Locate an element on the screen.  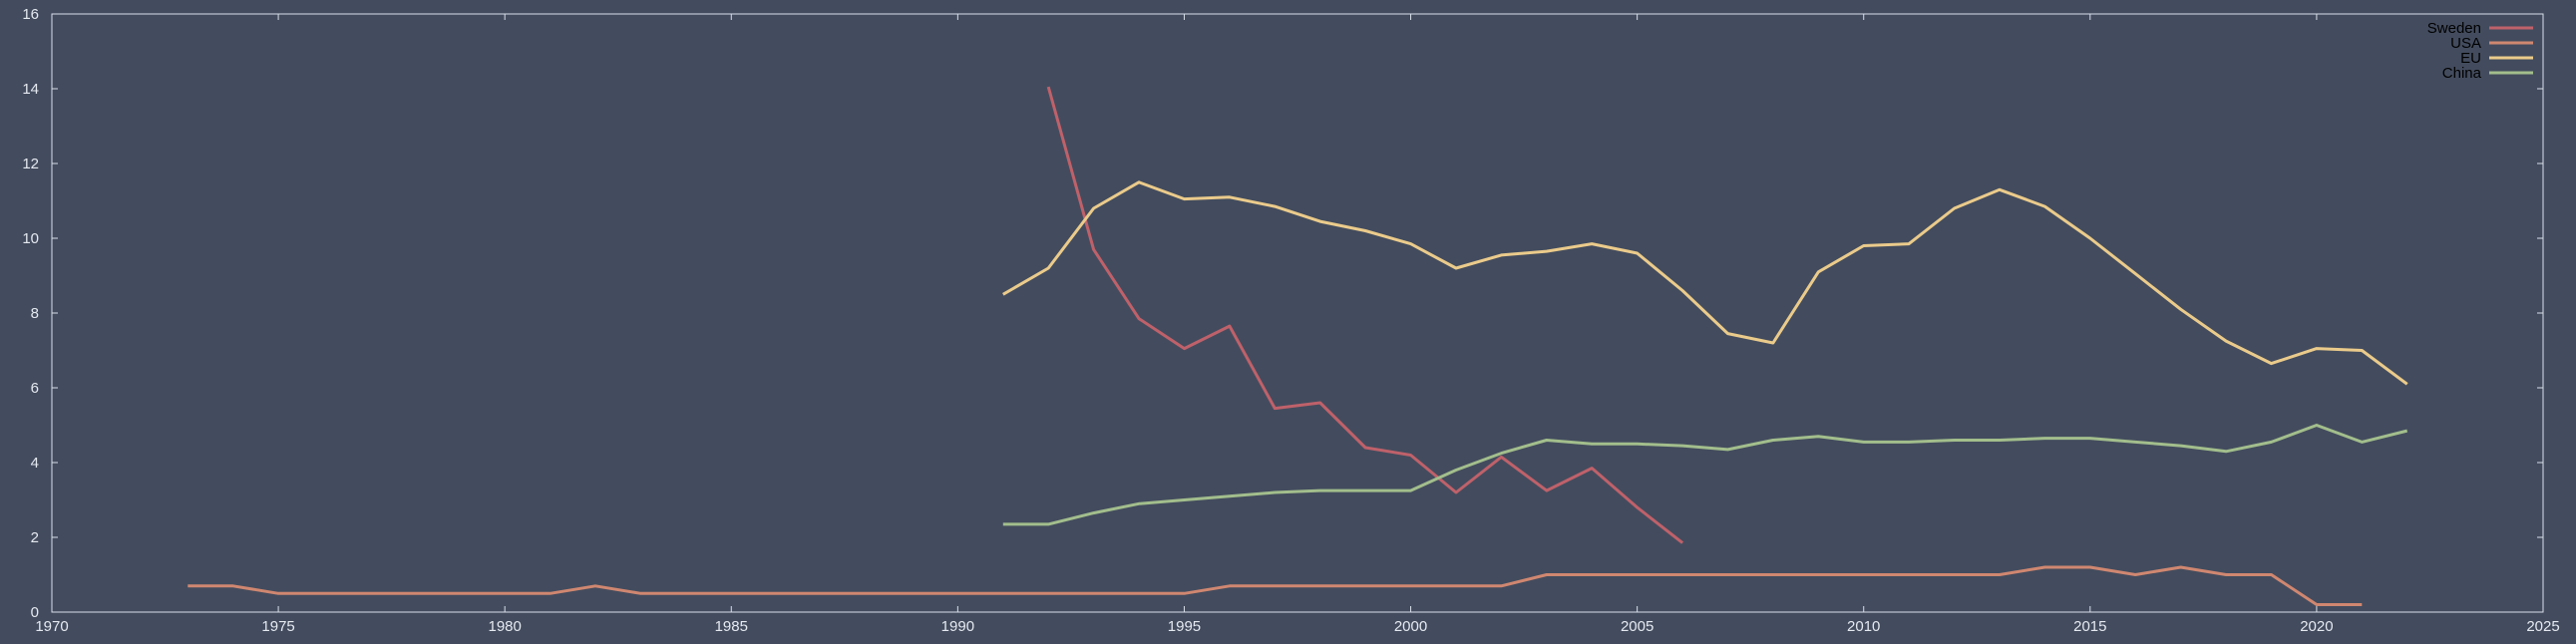
x-tick-label: 2015 is located at coordinates (2089, 626).